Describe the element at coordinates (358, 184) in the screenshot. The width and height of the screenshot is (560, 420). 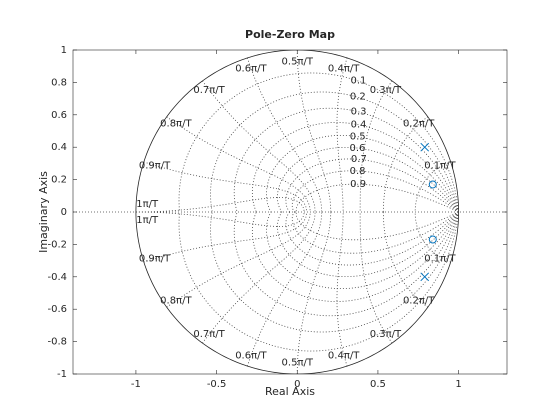
I see `damping-label: 0.9` at that location.